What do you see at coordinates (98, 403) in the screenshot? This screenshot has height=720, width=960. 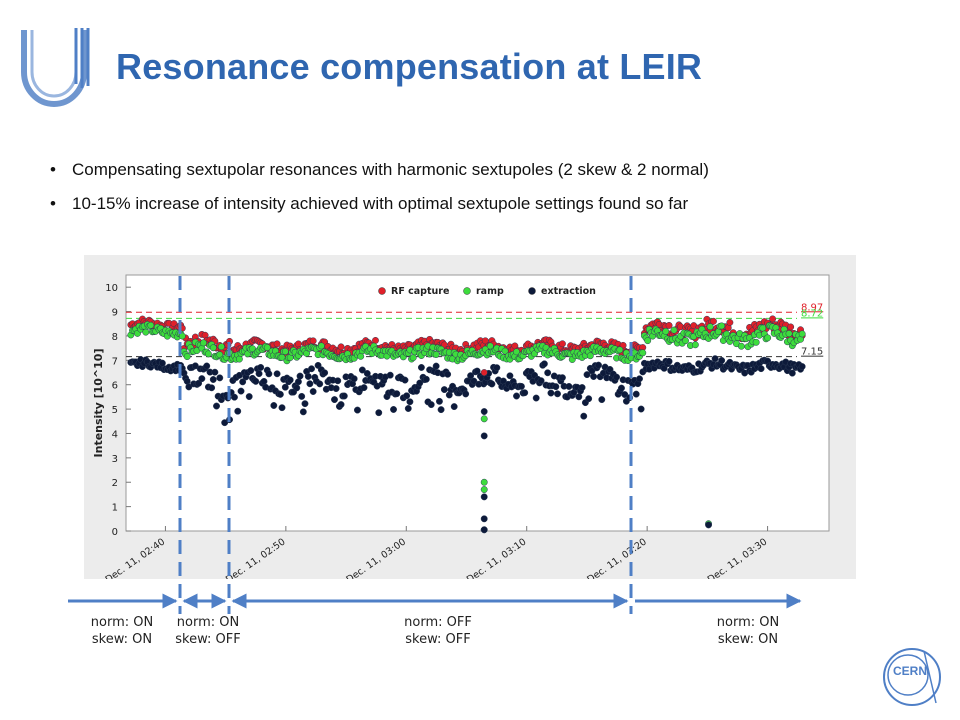 I see `y-axis-label: Intensity [10^10]` at bounding box center [98, 403].